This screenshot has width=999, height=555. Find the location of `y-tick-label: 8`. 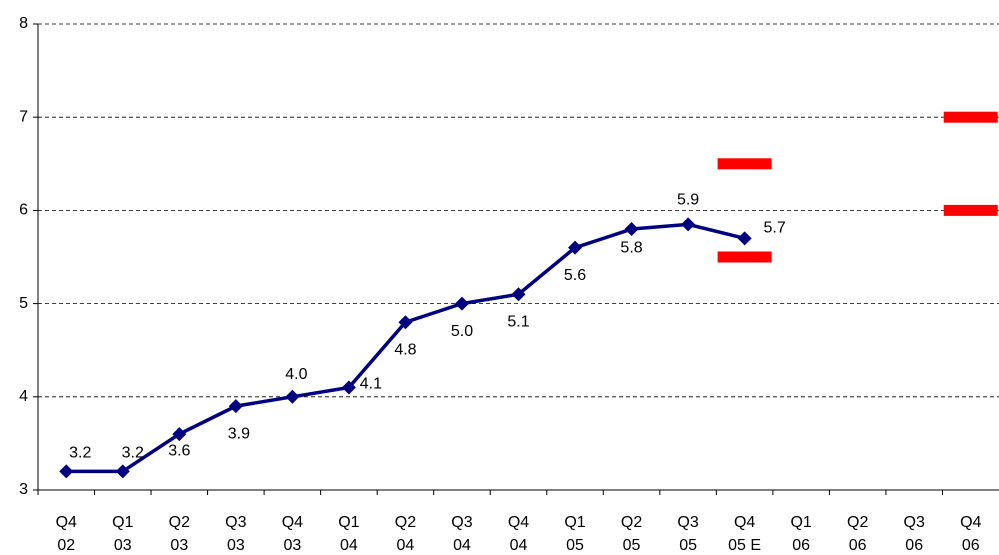

y-tick-label: 8 is located at coordinates (23, 23).